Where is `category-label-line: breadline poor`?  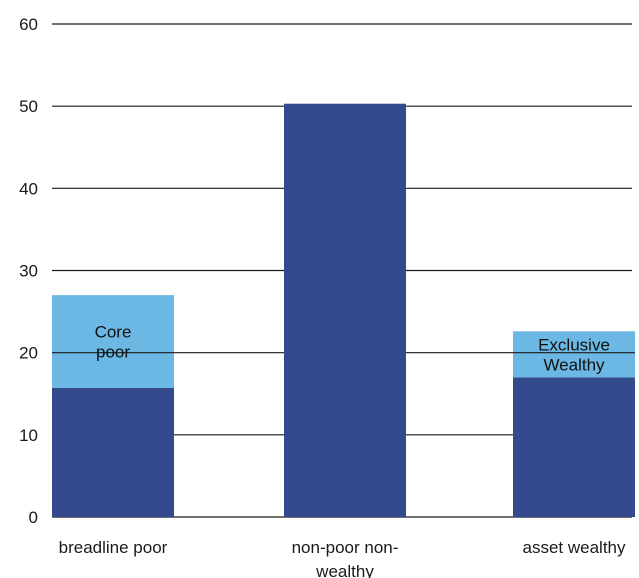
category-label-line: breadline poor is located at coordinates (113, 547).